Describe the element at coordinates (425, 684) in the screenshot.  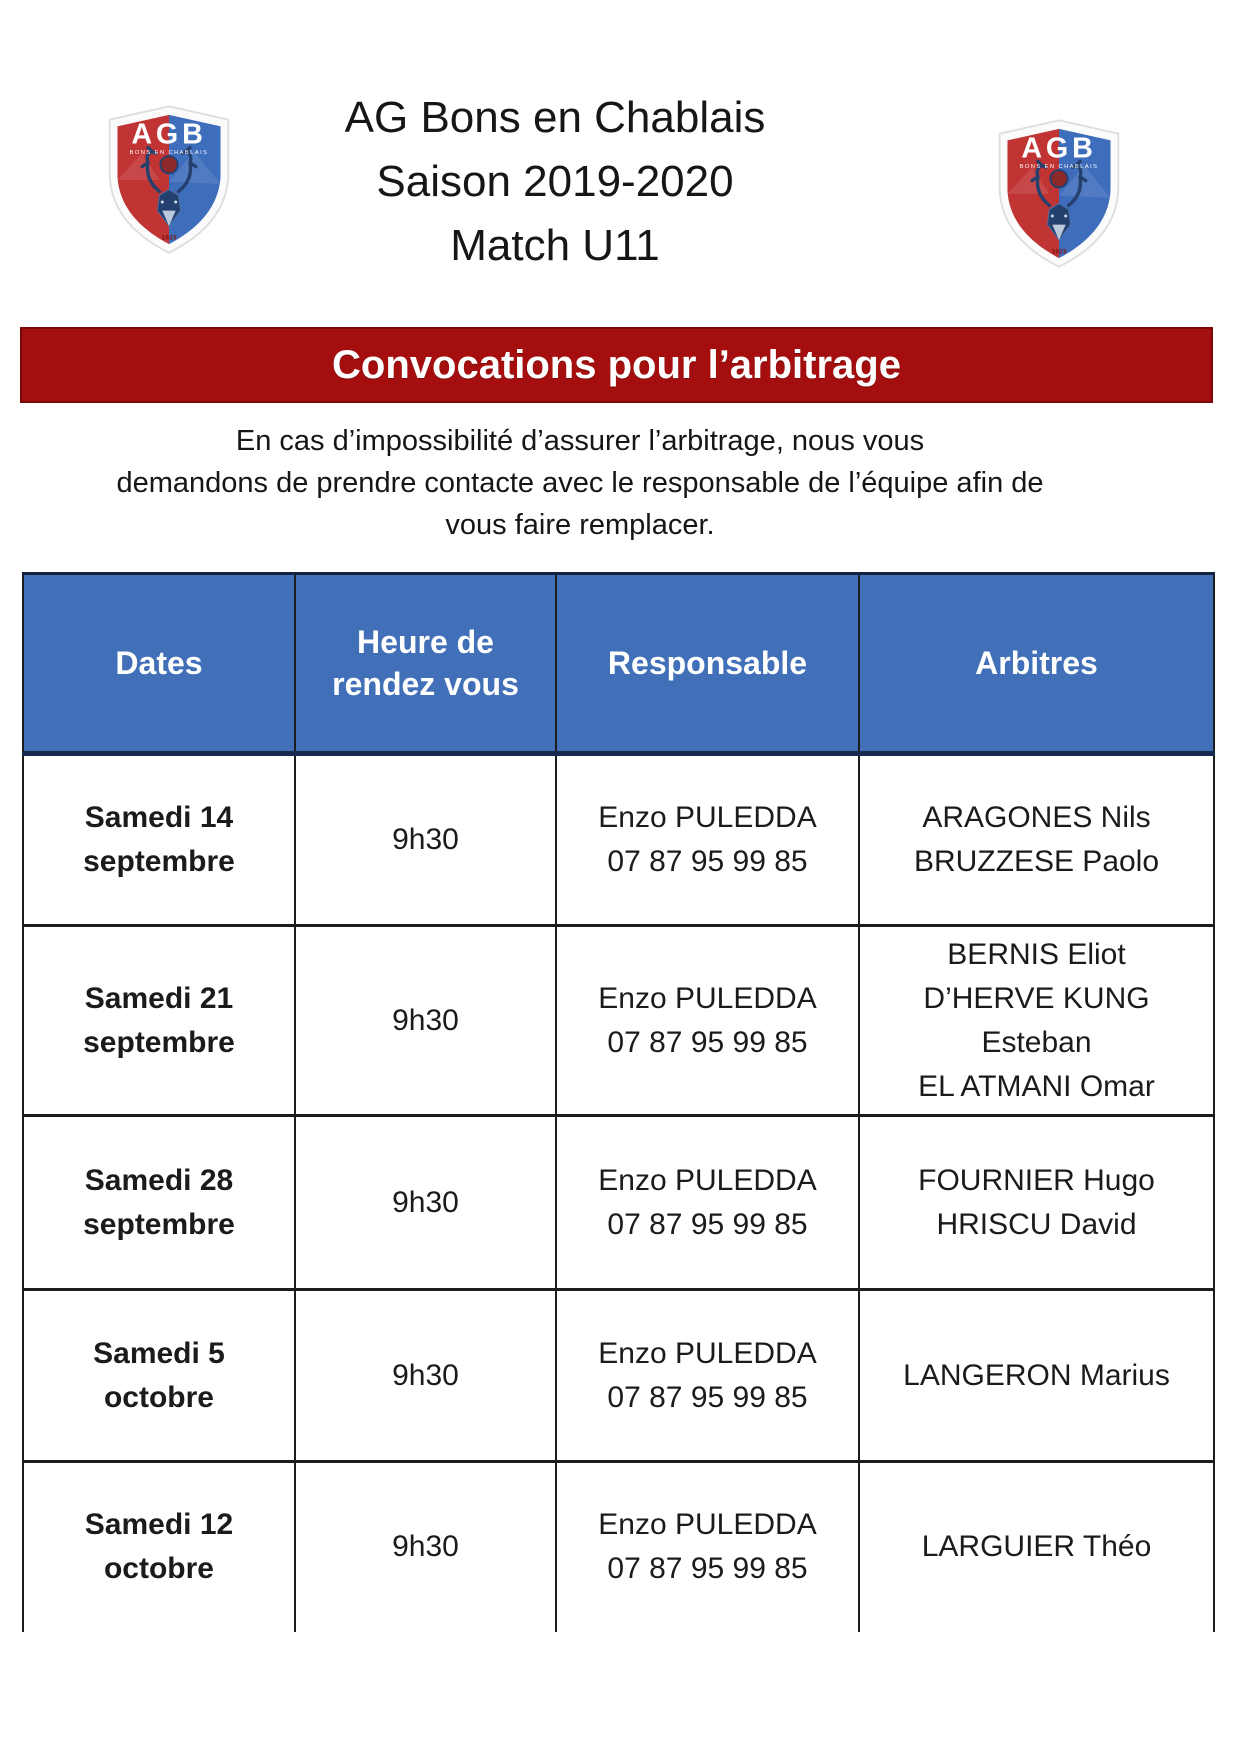
I see `column-header-label: rendez vous` at that location.